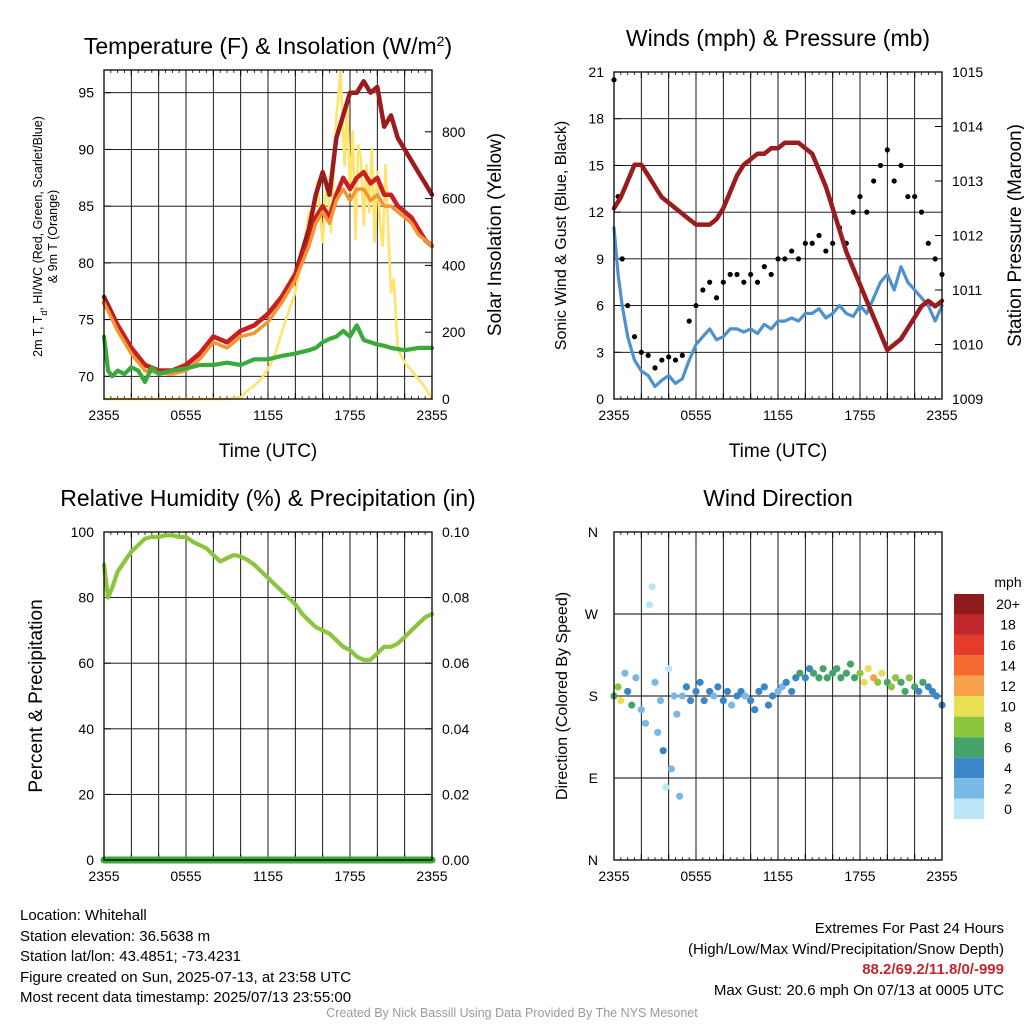  I want to click on location-text: Location: Whitehall, so click(83, 915).